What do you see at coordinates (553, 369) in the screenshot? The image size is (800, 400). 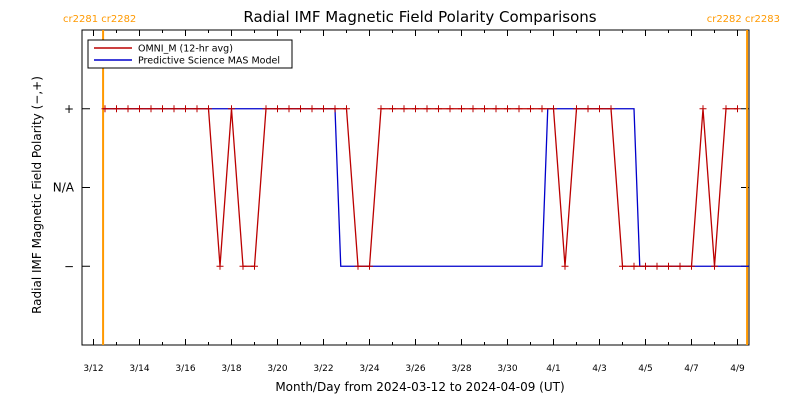 I see `x-tick-label: 4/1` at bounding box center [553, 369].